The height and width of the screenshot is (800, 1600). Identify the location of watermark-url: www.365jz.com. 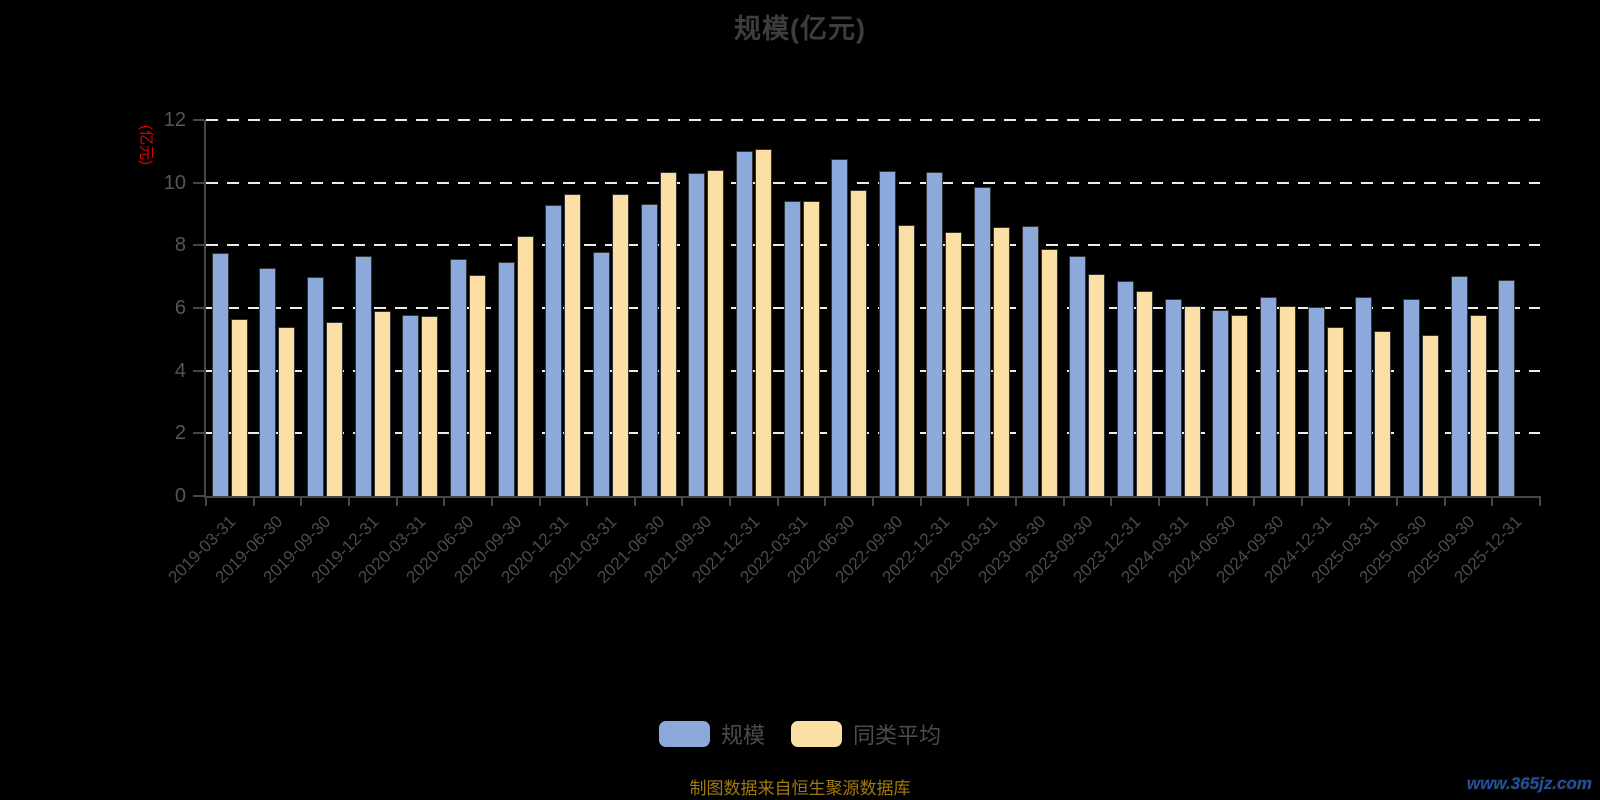
(1529, 783).